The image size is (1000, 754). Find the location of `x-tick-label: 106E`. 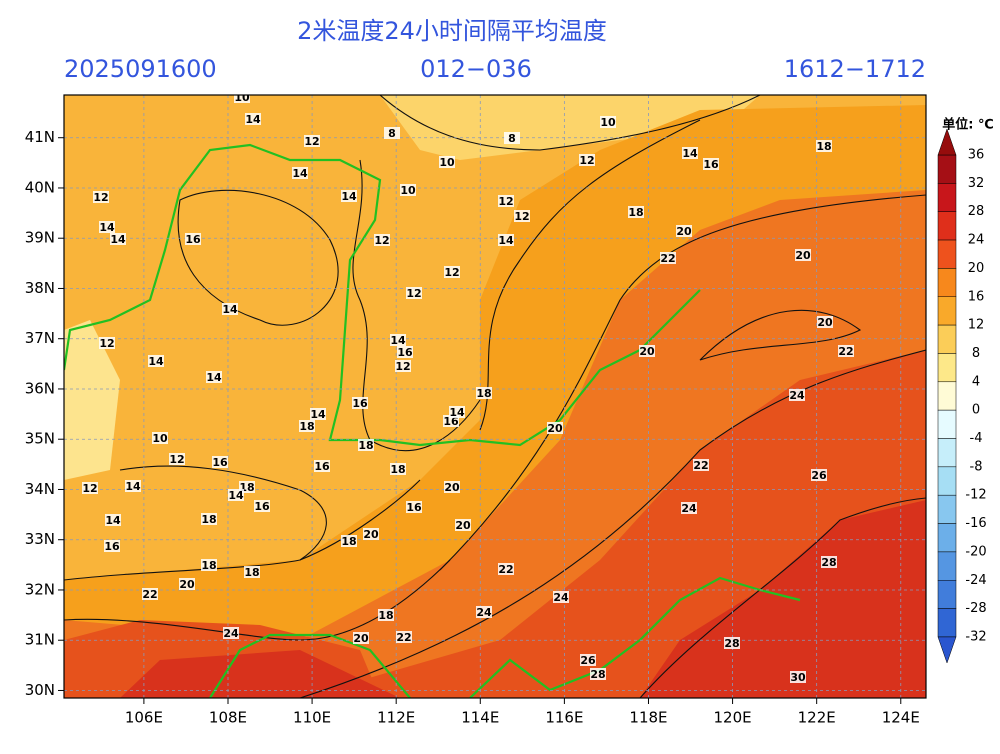

x-tick-label: 106E is located at coordinates (144, 718).